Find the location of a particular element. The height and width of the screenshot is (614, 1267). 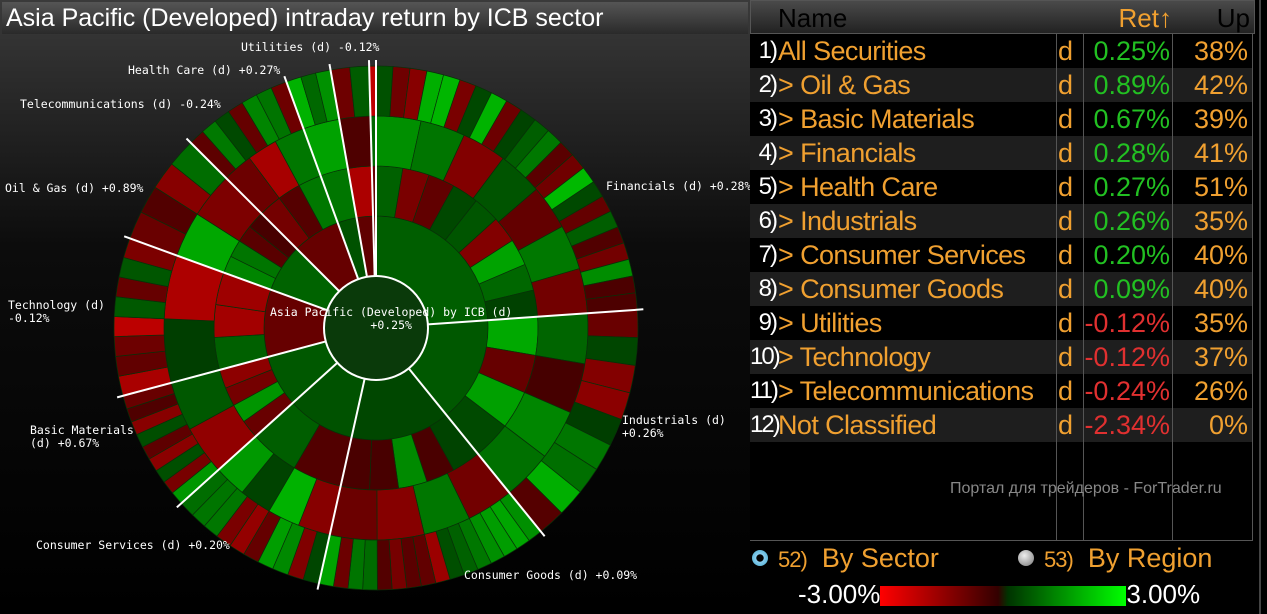

watermark: Портал для трейдеров - ForTrader.ru is located at coordinates (1086, 488).